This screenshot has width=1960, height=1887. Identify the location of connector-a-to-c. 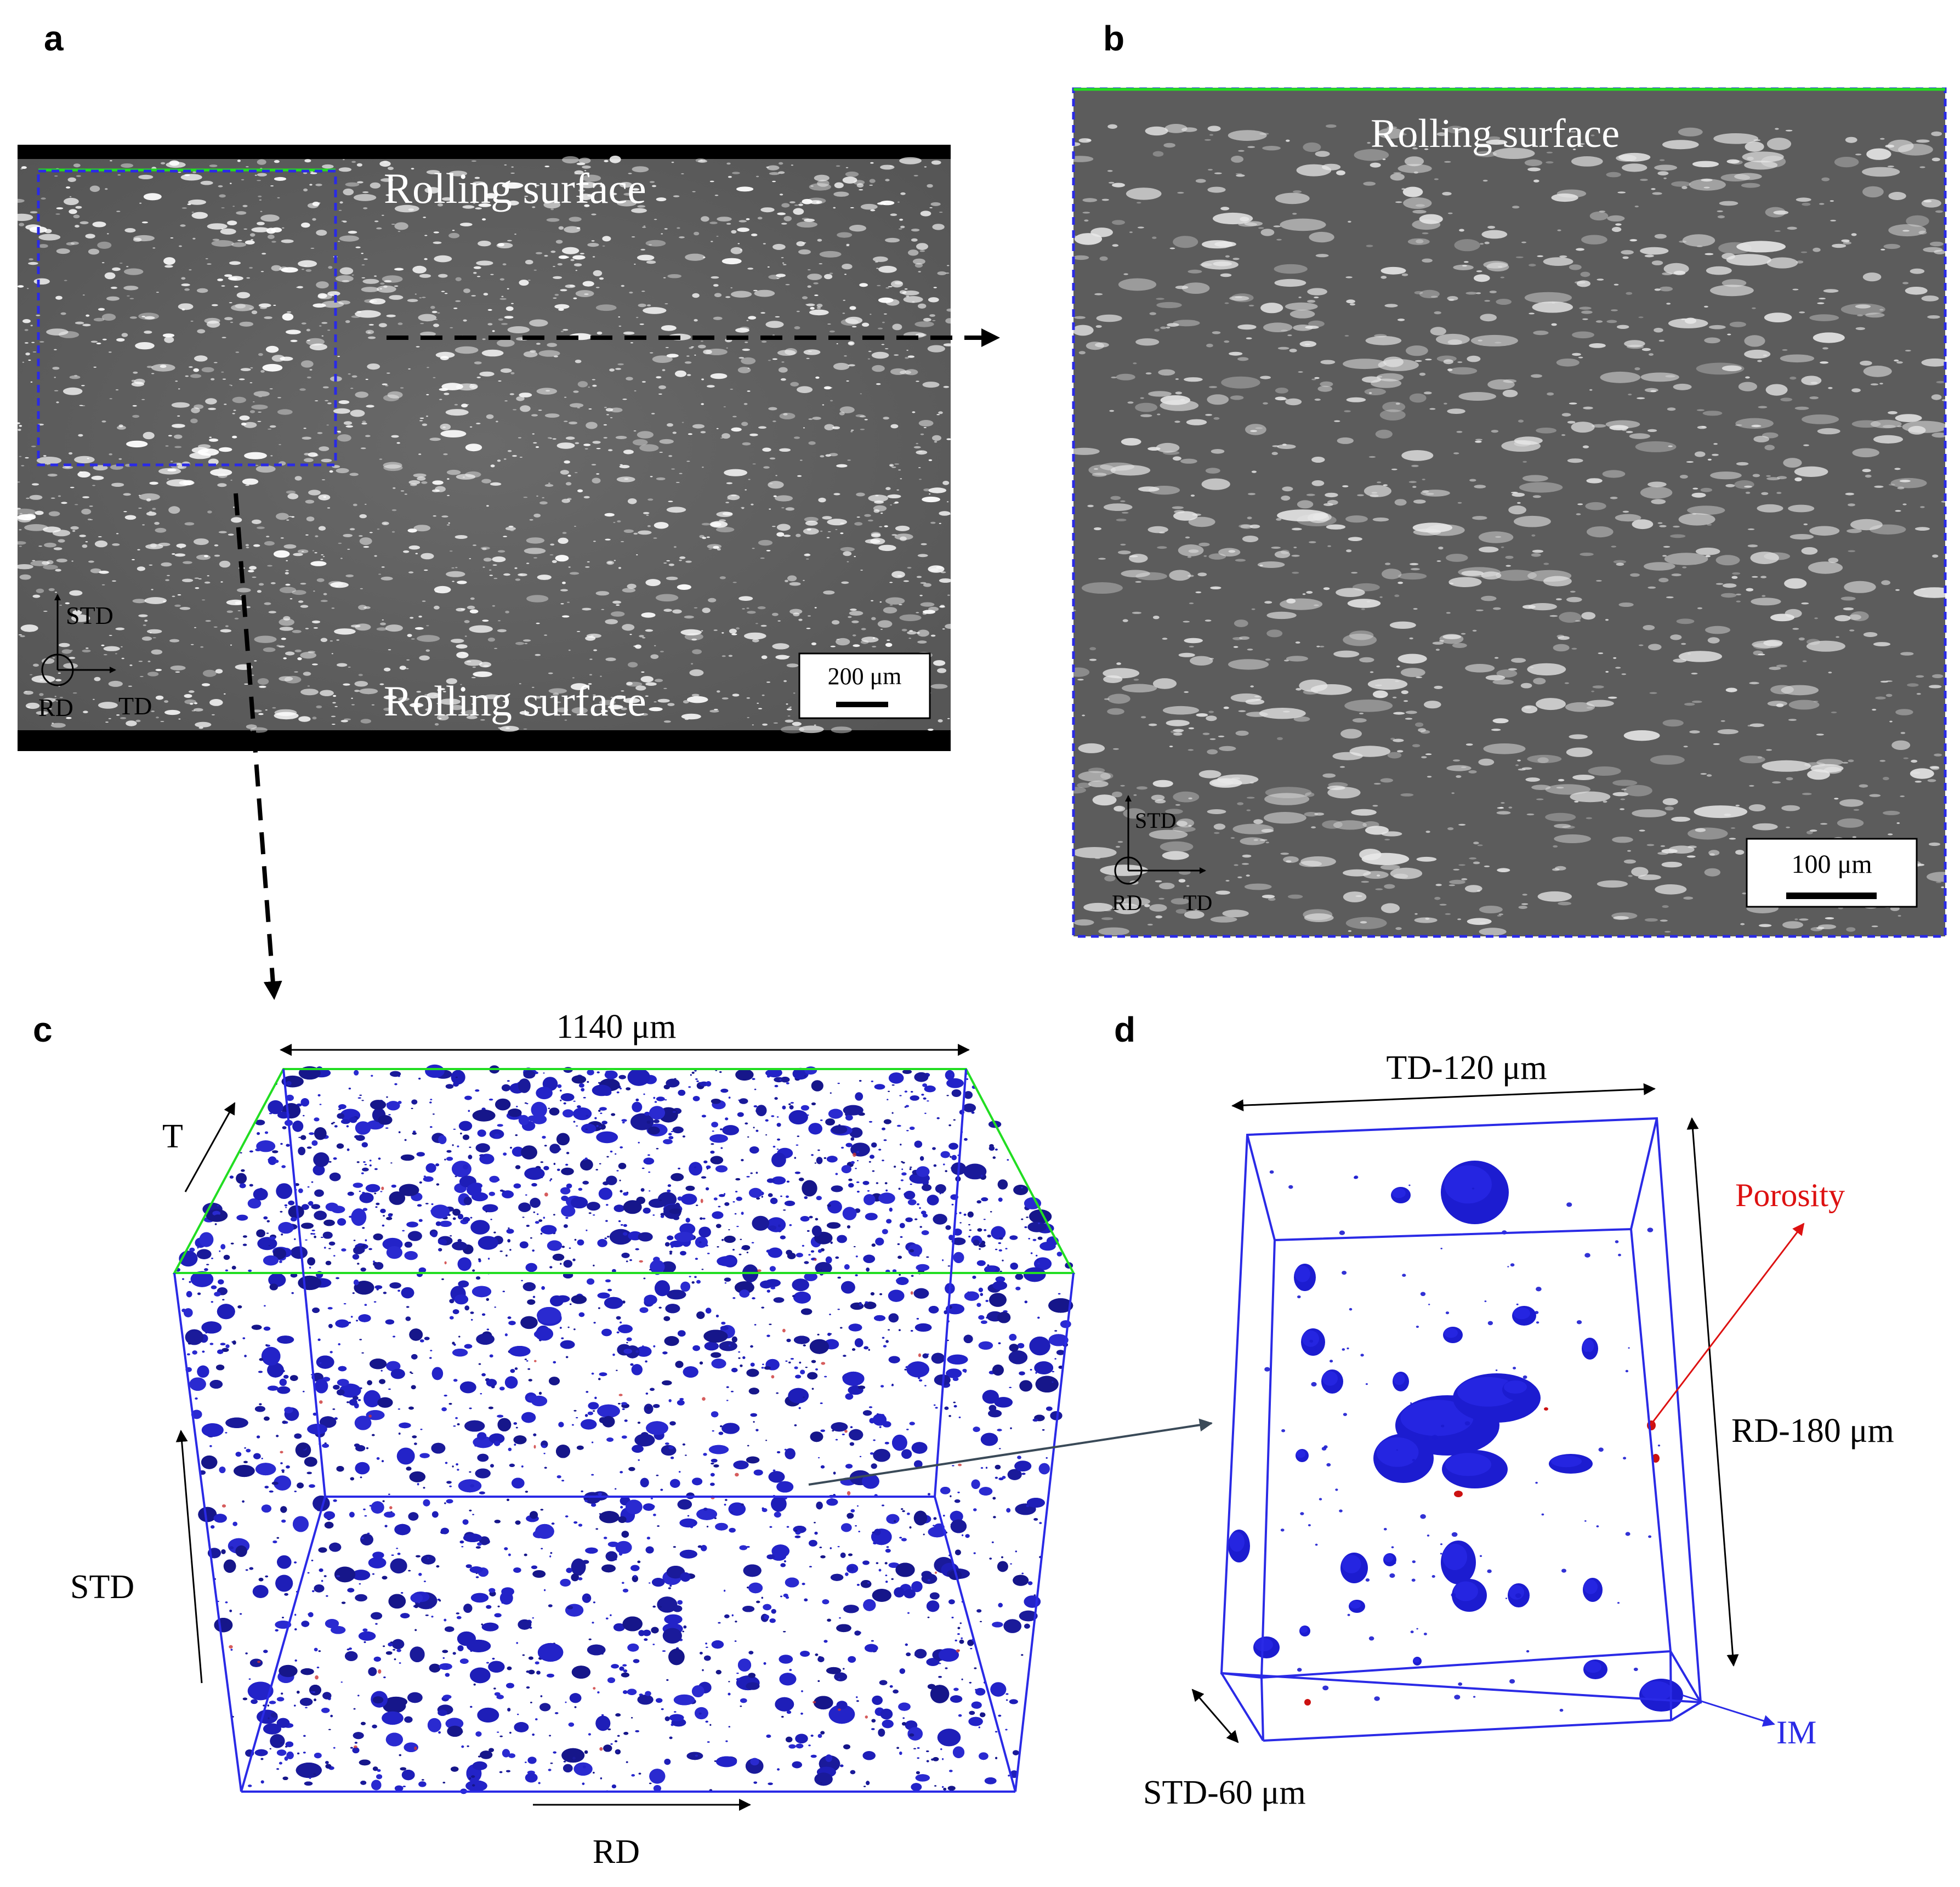
(258, 746).